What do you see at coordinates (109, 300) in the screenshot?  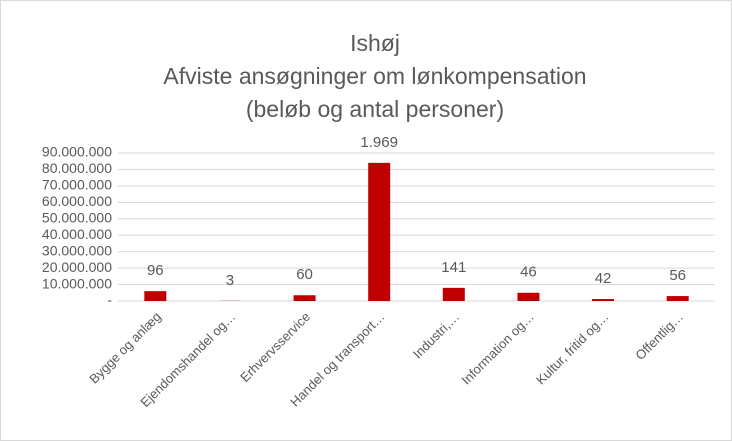 I see `y-tick-label: -` at bounding box center [109, 300].